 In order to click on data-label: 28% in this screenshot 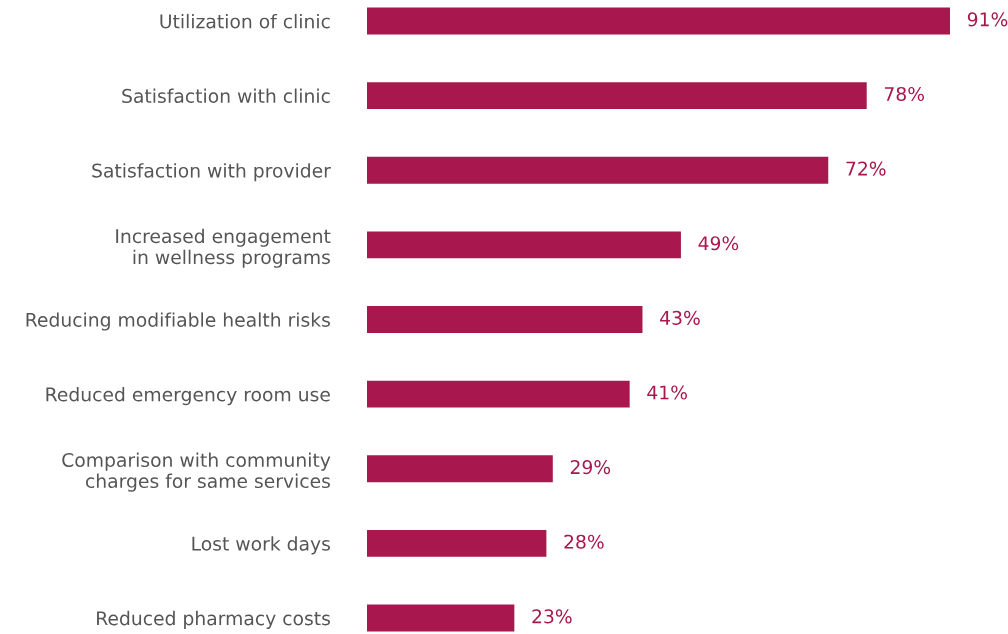, I will do `click(584, 541)`.